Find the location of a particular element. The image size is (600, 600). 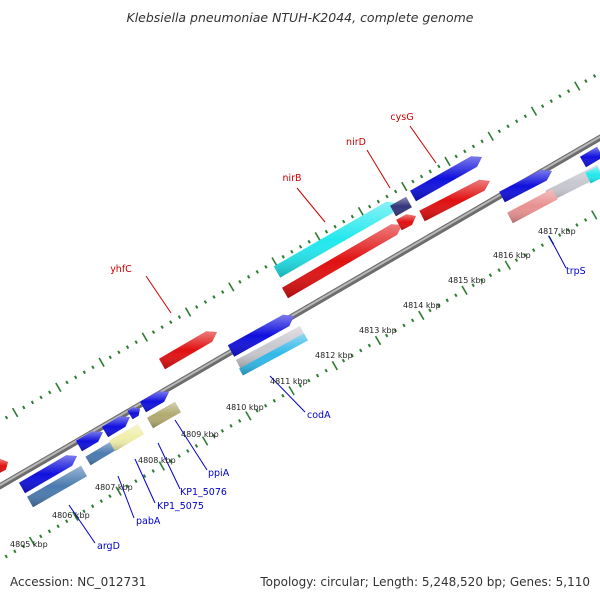

gene-label-pabA: pabA is located at coordinates (148, 521).